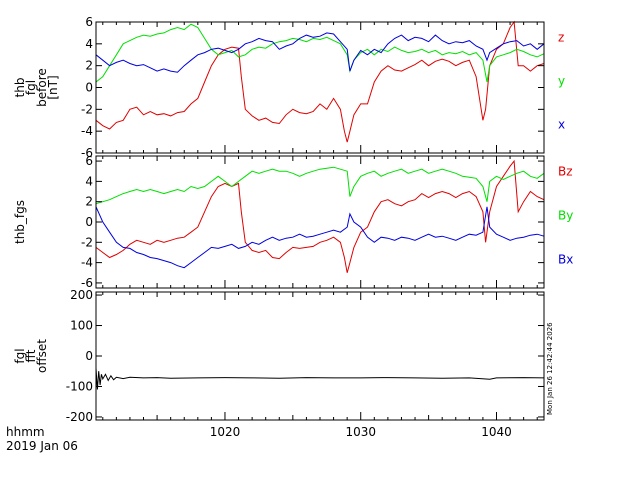  I want to click on y-axis-label: before, so click(42, 87).